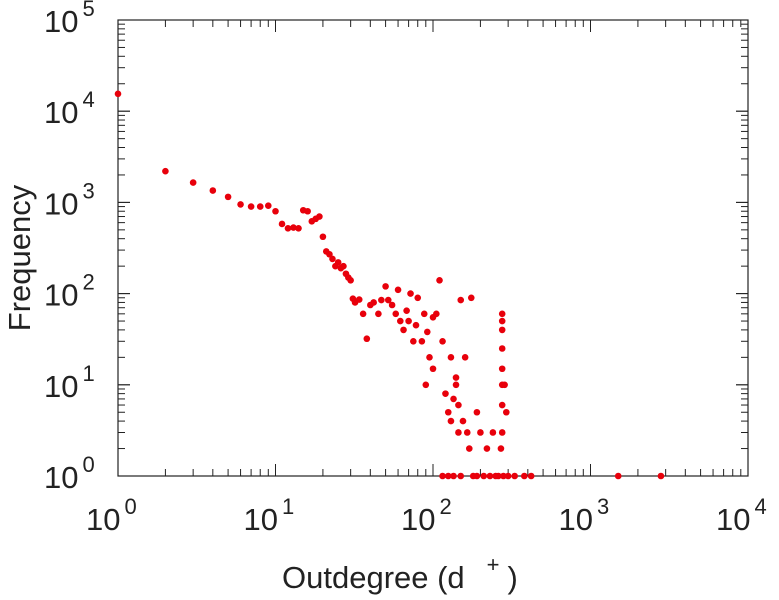  I want to click on y-tick-label: 10 0, so click(69, 473).